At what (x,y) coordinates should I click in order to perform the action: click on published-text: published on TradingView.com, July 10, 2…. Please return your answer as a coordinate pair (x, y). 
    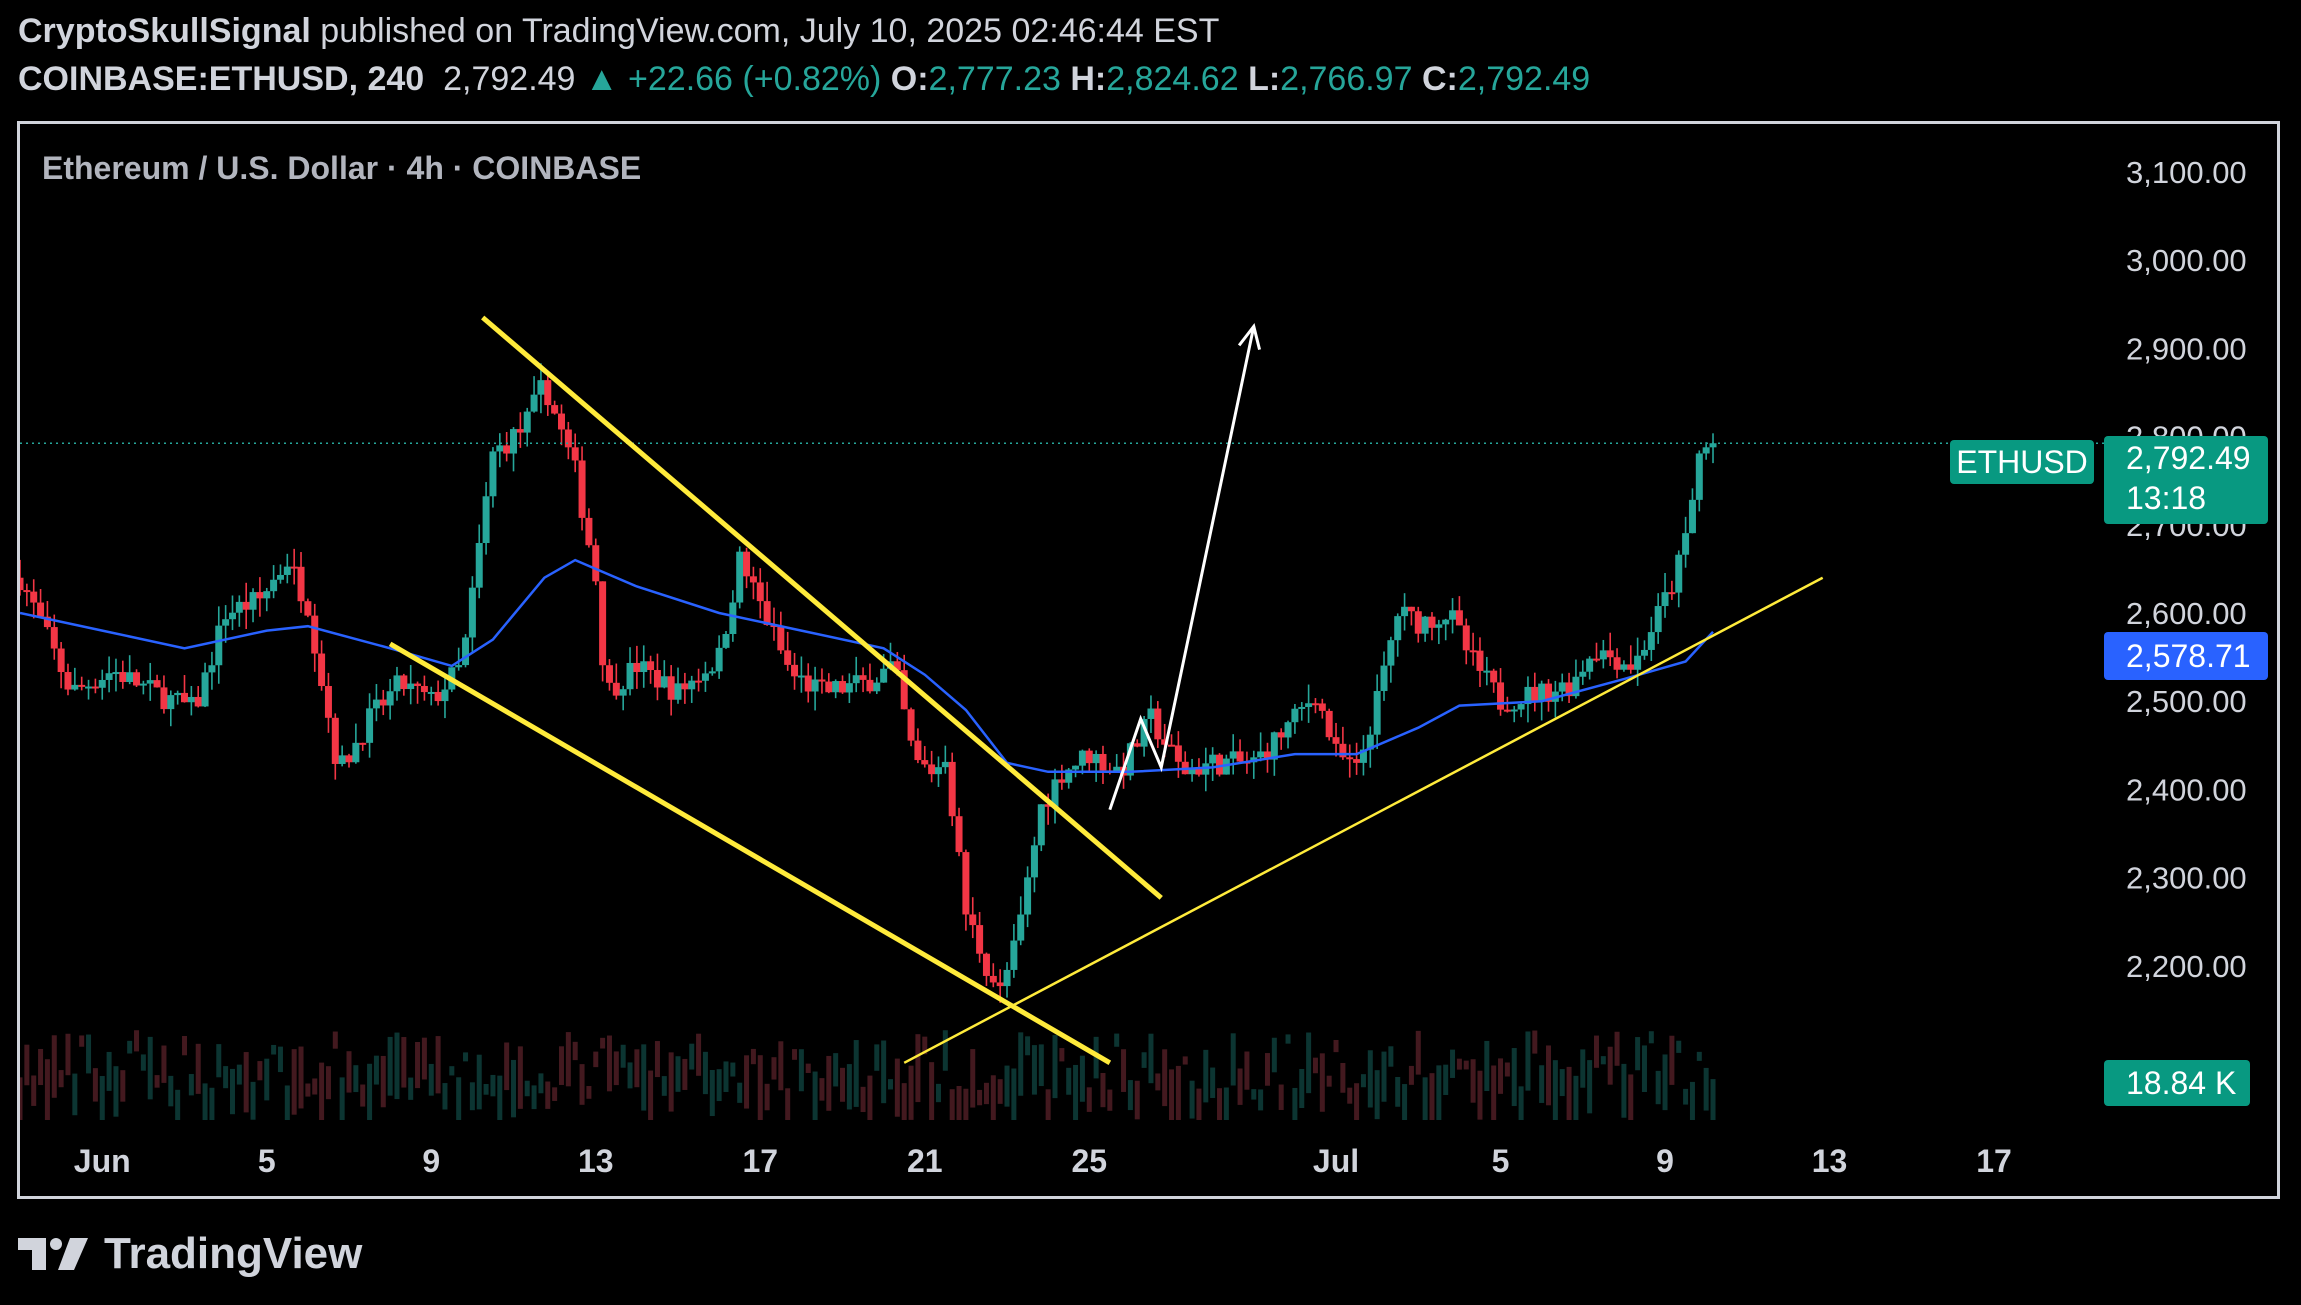
    Looking at the image, I should click on (770, 31).